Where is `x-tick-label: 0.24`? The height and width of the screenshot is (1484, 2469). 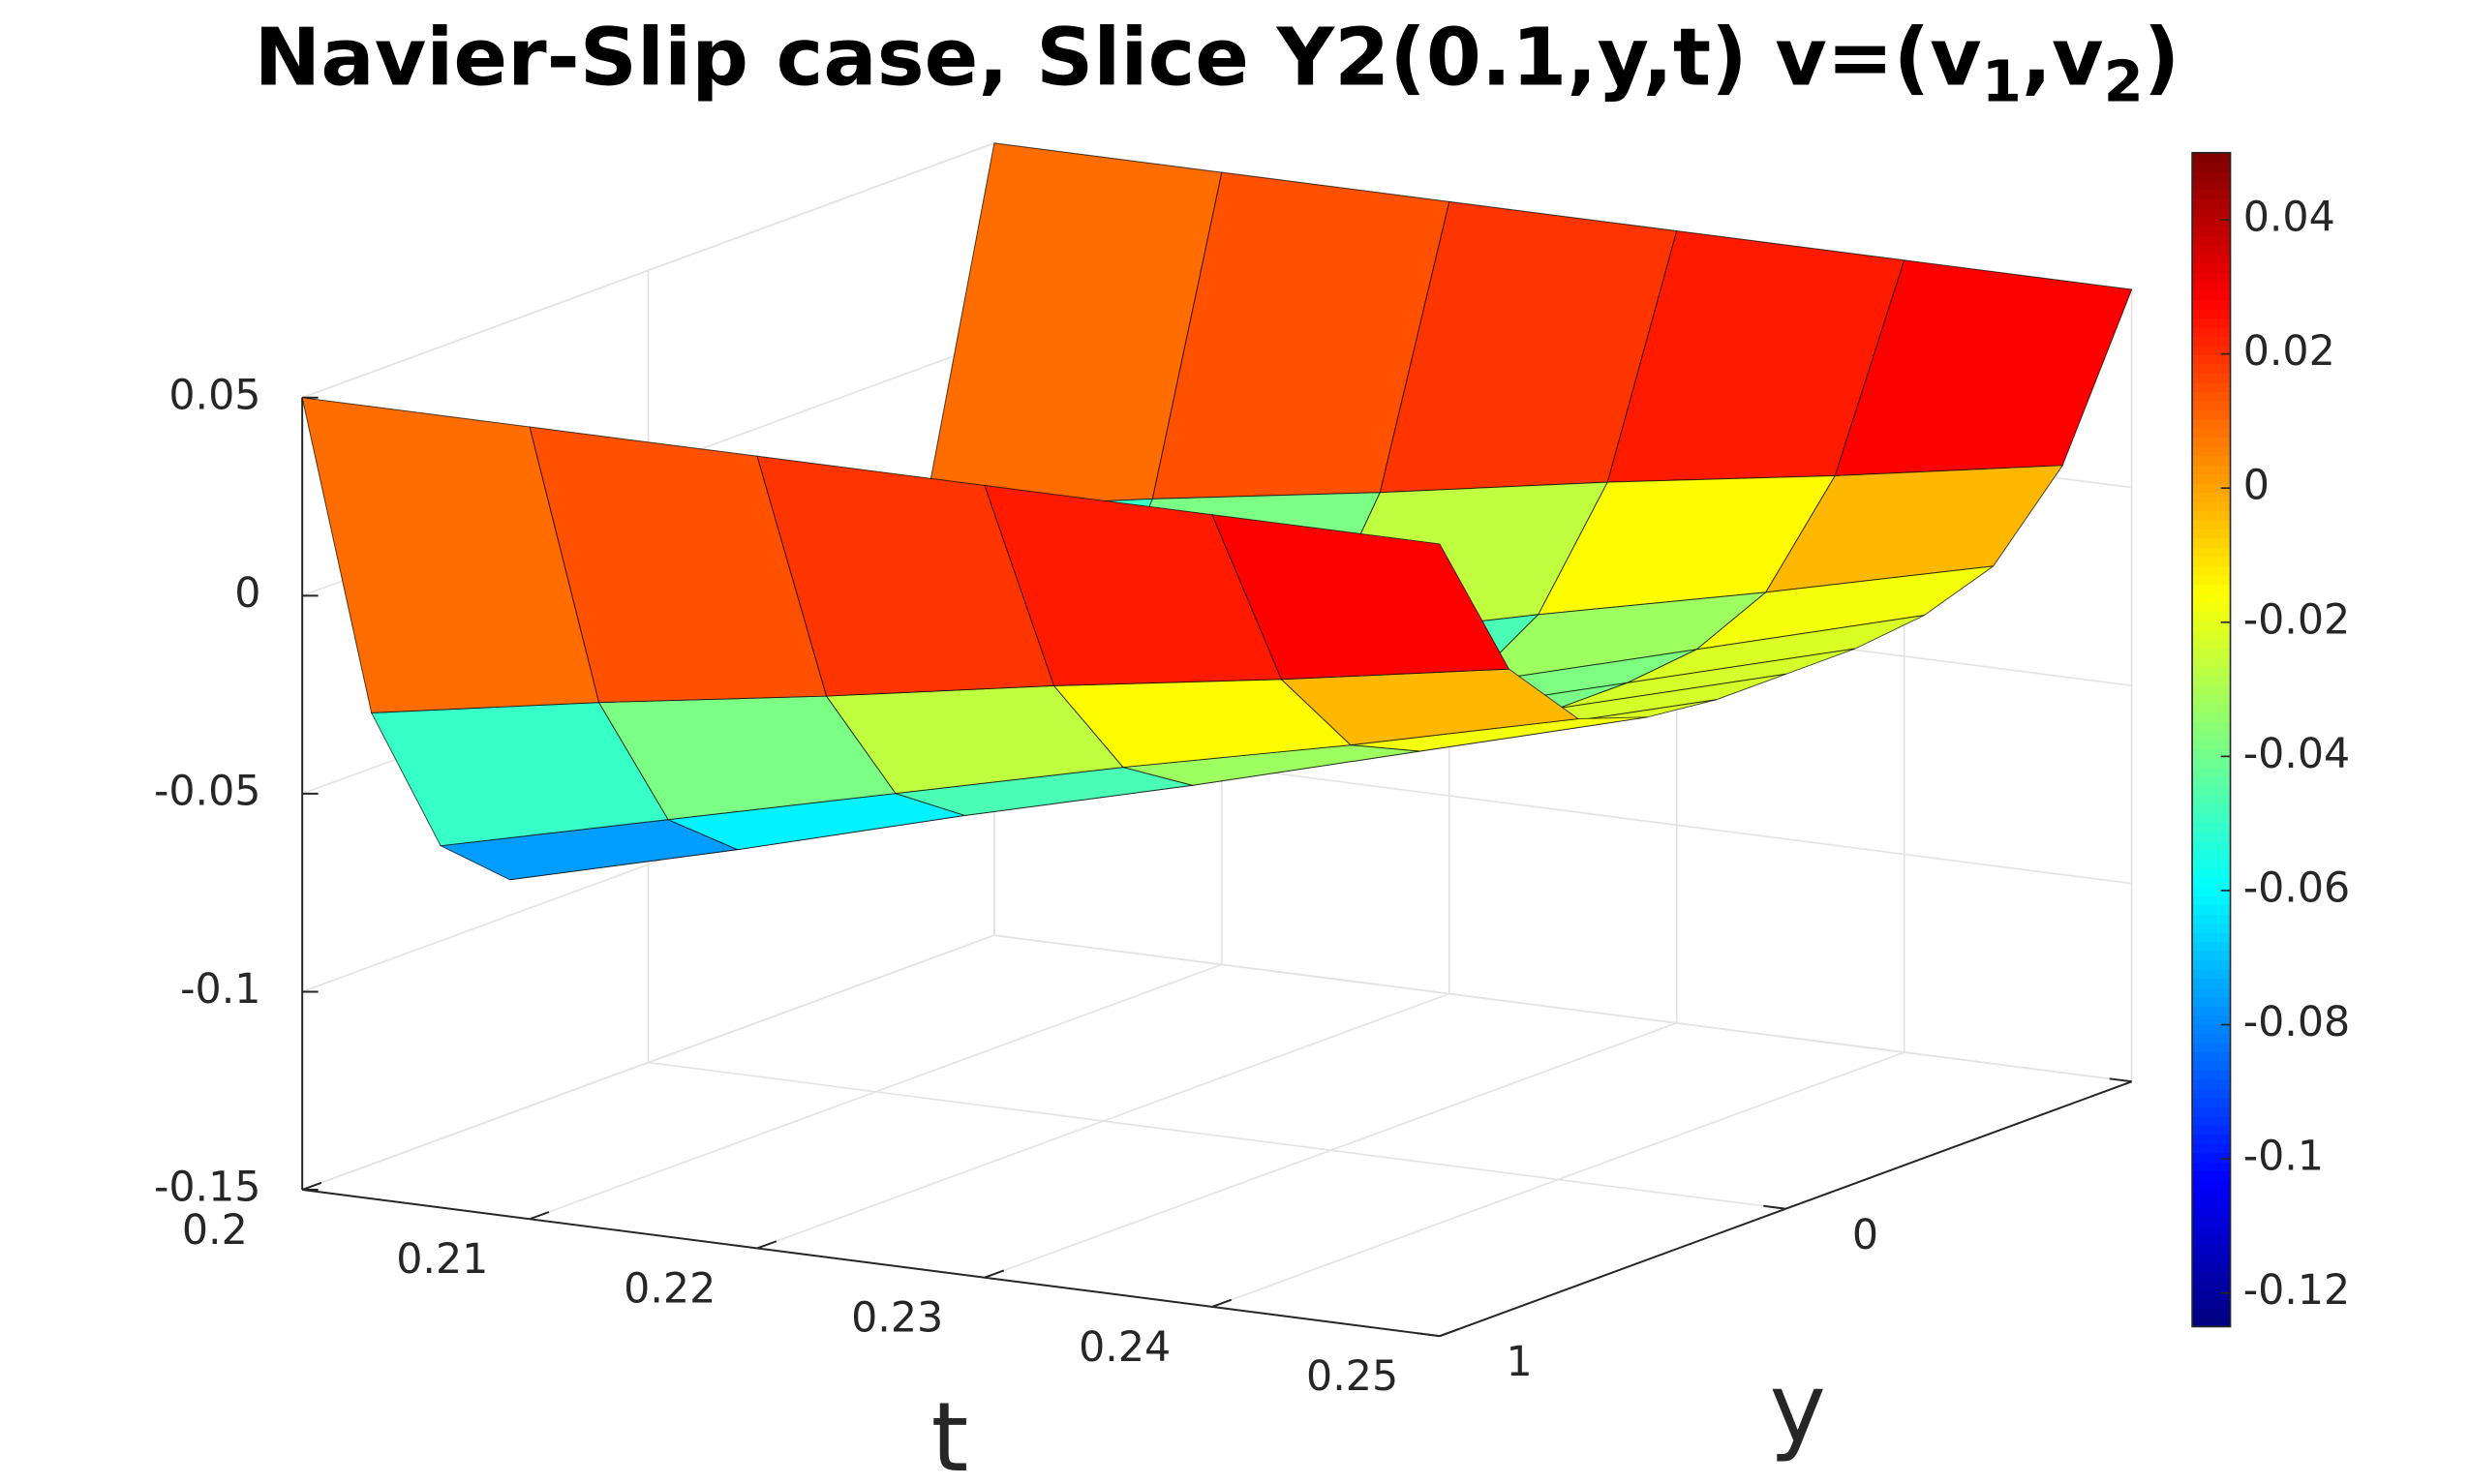 x-tick-label: 0.24 is located at coordinates (1125, 1347).